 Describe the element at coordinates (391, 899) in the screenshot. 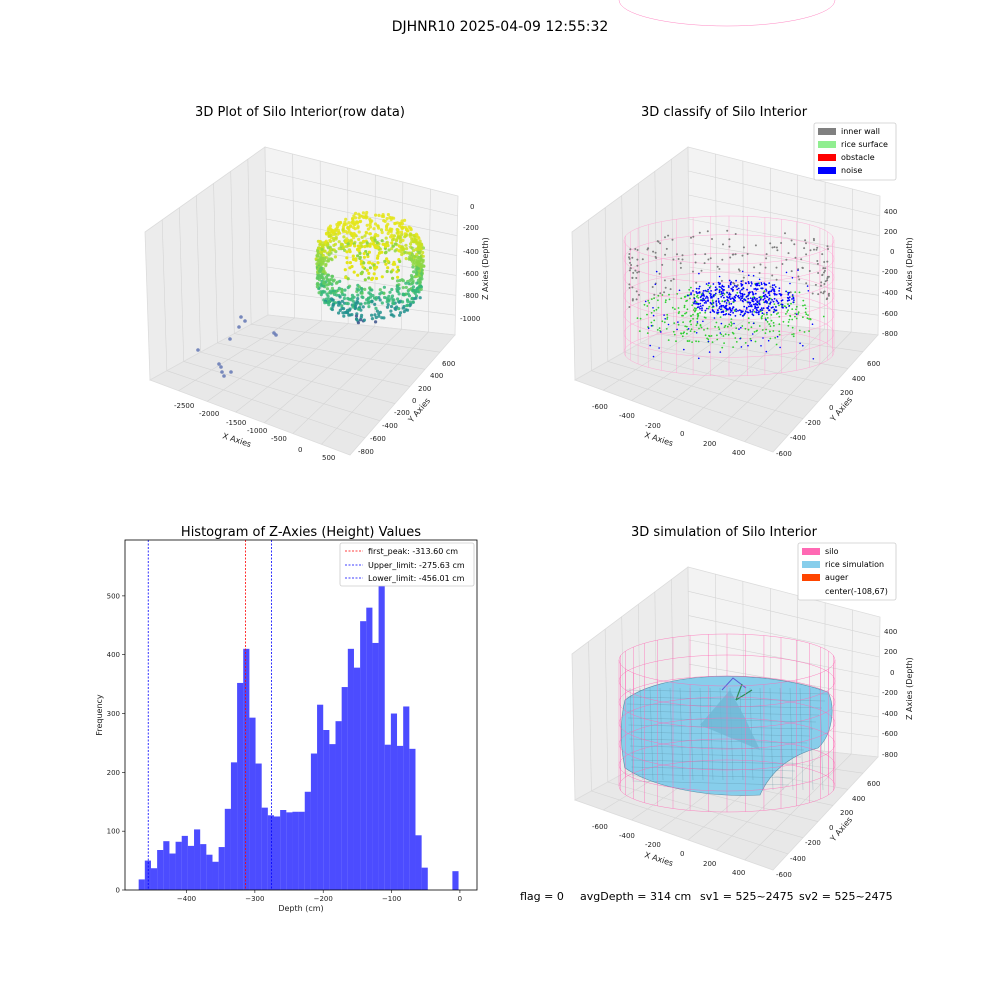

I see `histogram-xtick-label: −100` at that location.